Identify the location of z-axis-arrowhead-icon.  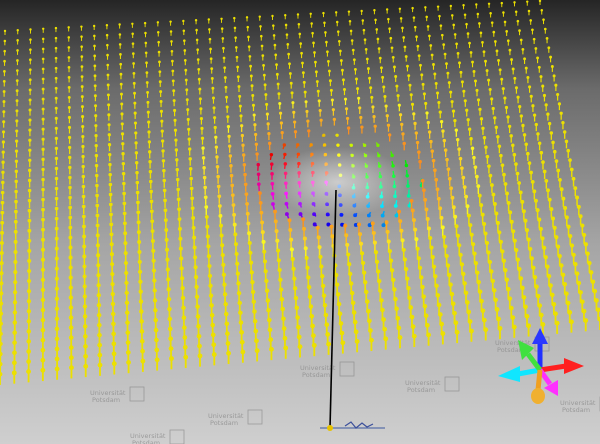
(540, 336).